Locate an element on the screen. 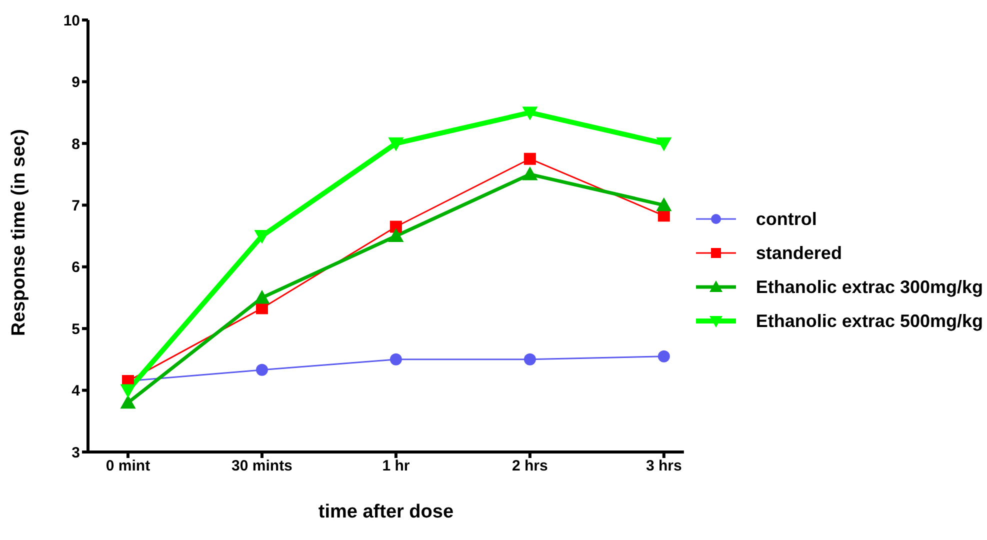  x-tick-label: 3 hrs is located at coordinates (664, 466).